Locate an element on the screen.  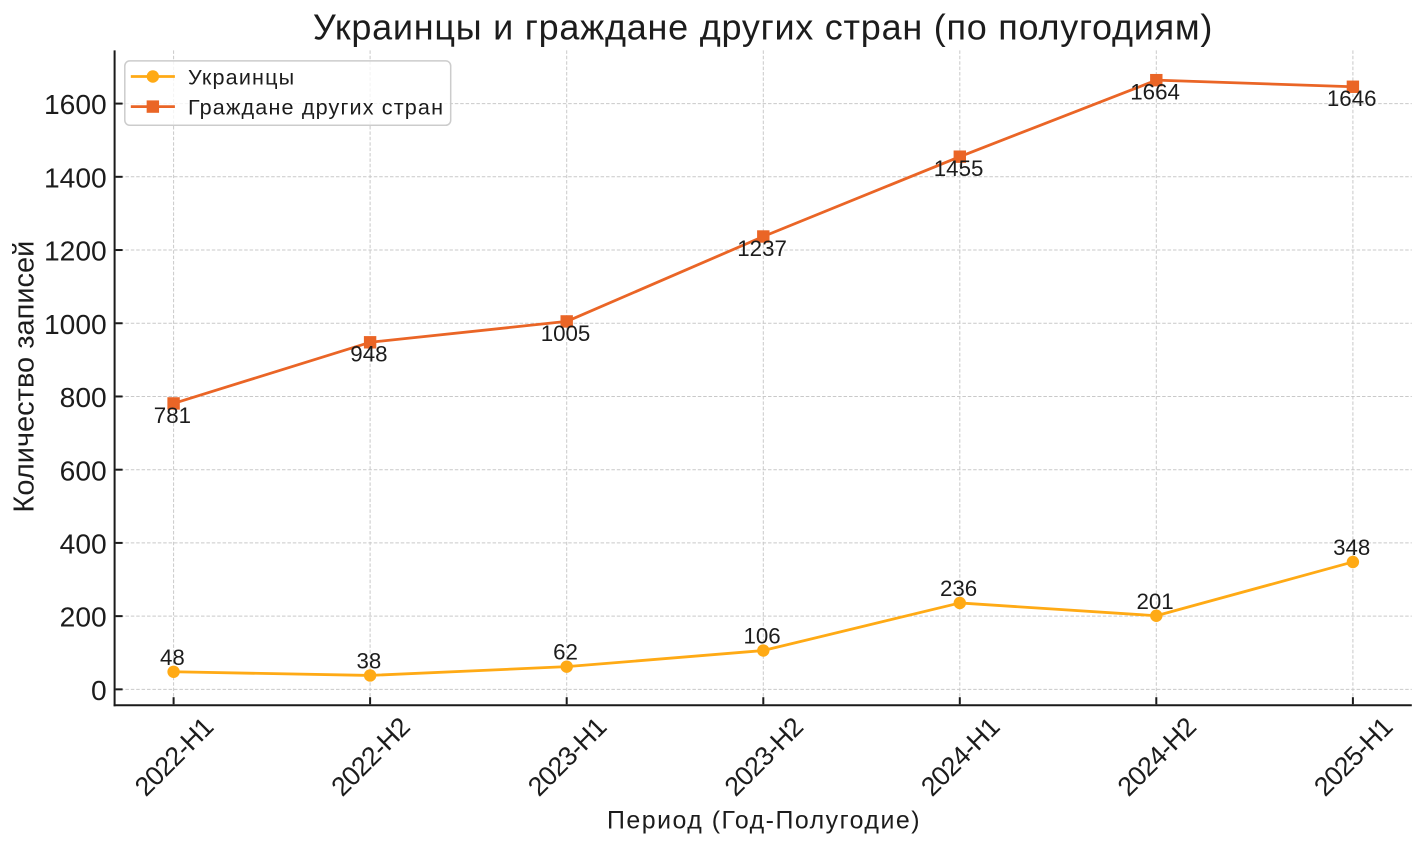
svg-text: 1600 is located at coordinates (75, 104).